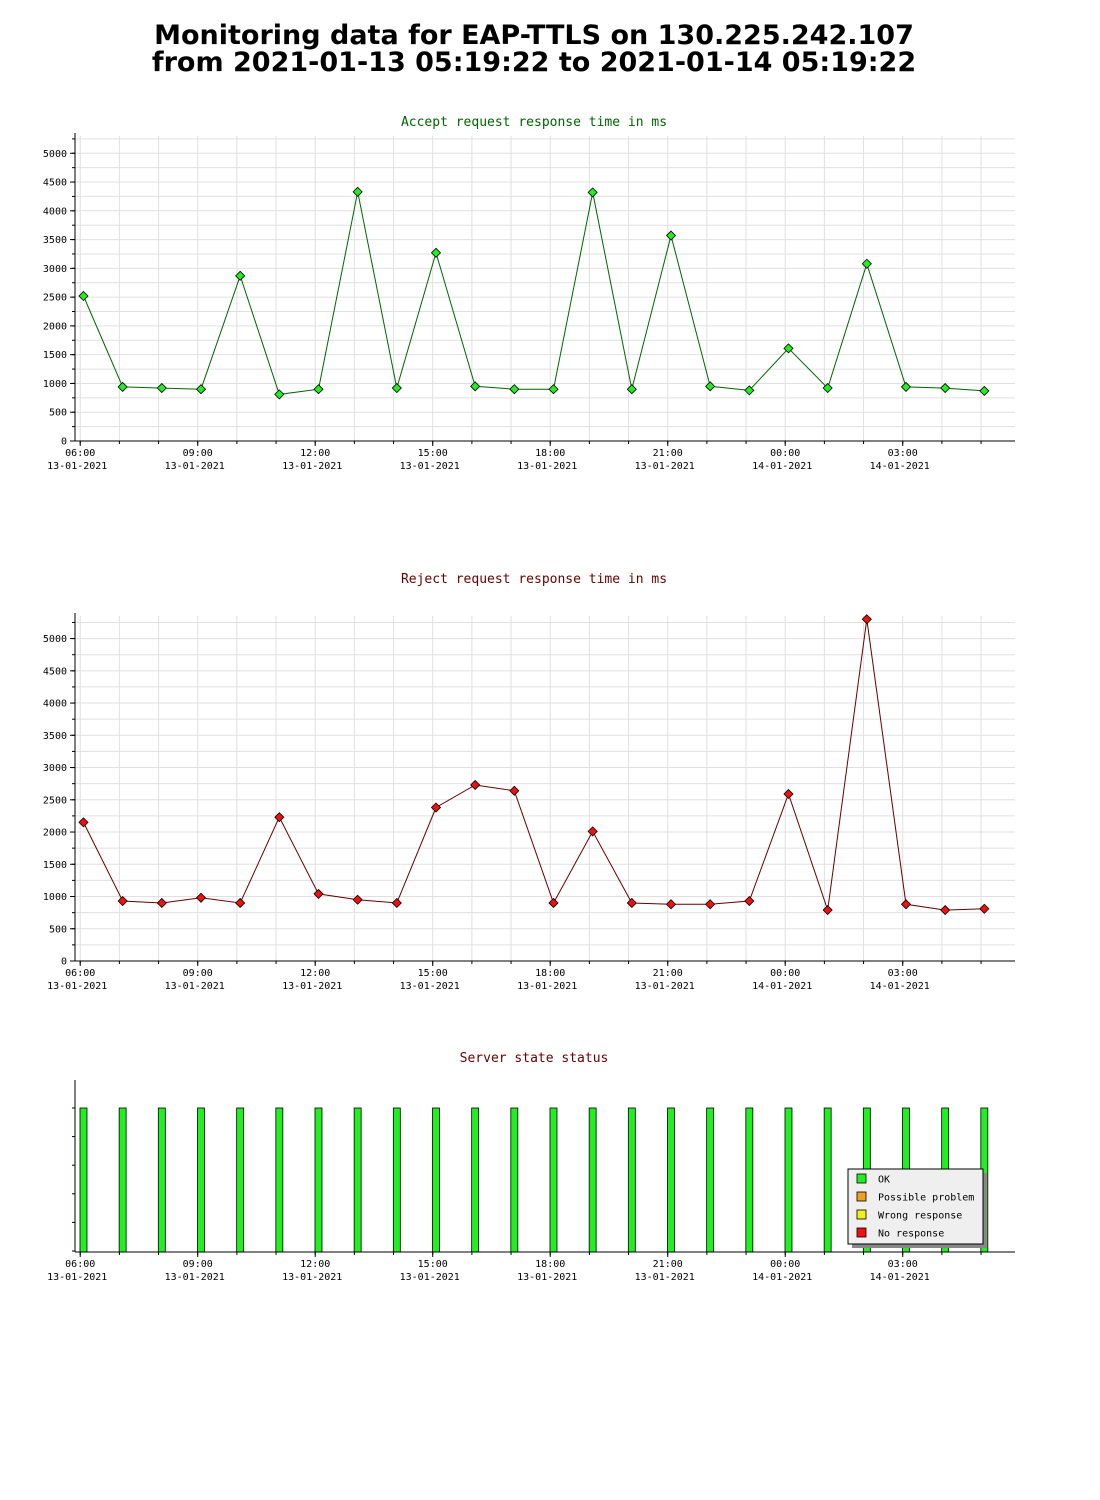 This screenshot has height=1500, width=1100. Describe the element at coordinates (668, 973) in the screenshot. I see `chart-reject-x-tick-time: 21:00` at that location.